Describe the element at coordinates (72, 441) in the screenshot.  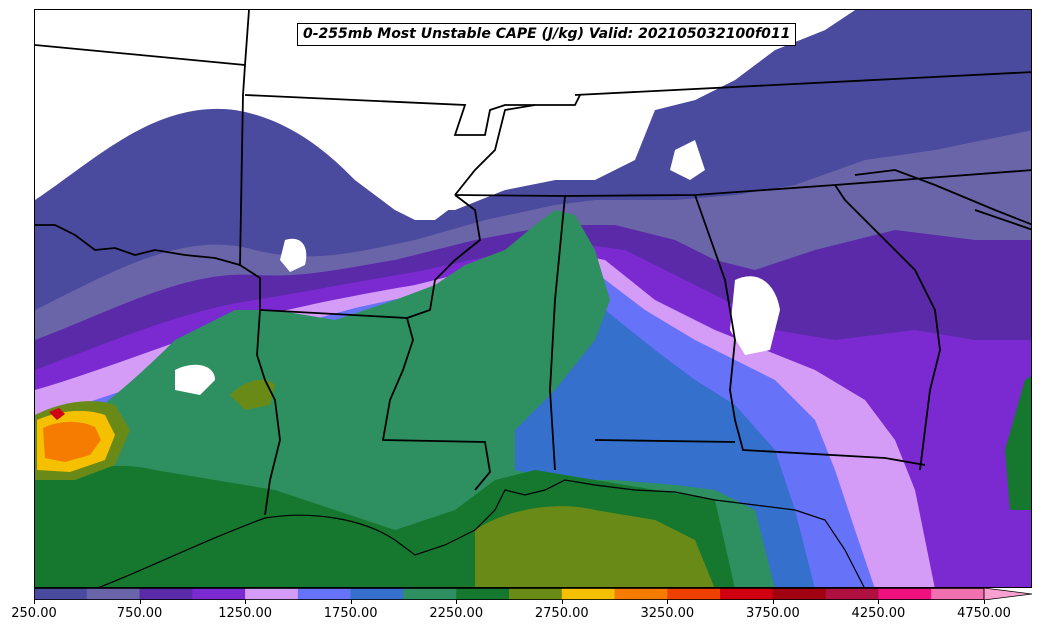
I see `cape-contour-3000-west` at that location.